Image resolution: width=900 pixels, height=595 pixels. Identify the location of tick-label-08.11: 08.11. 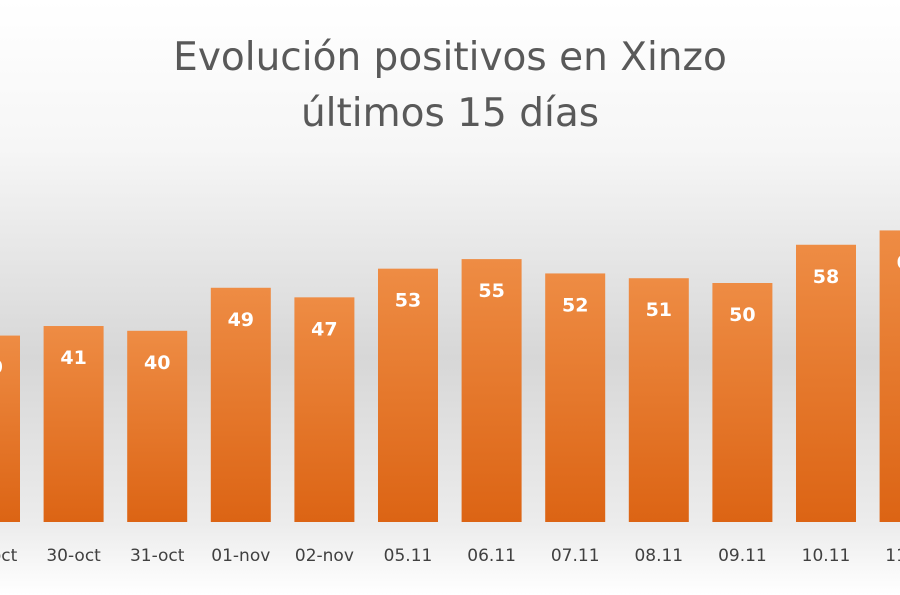
(658, 556).